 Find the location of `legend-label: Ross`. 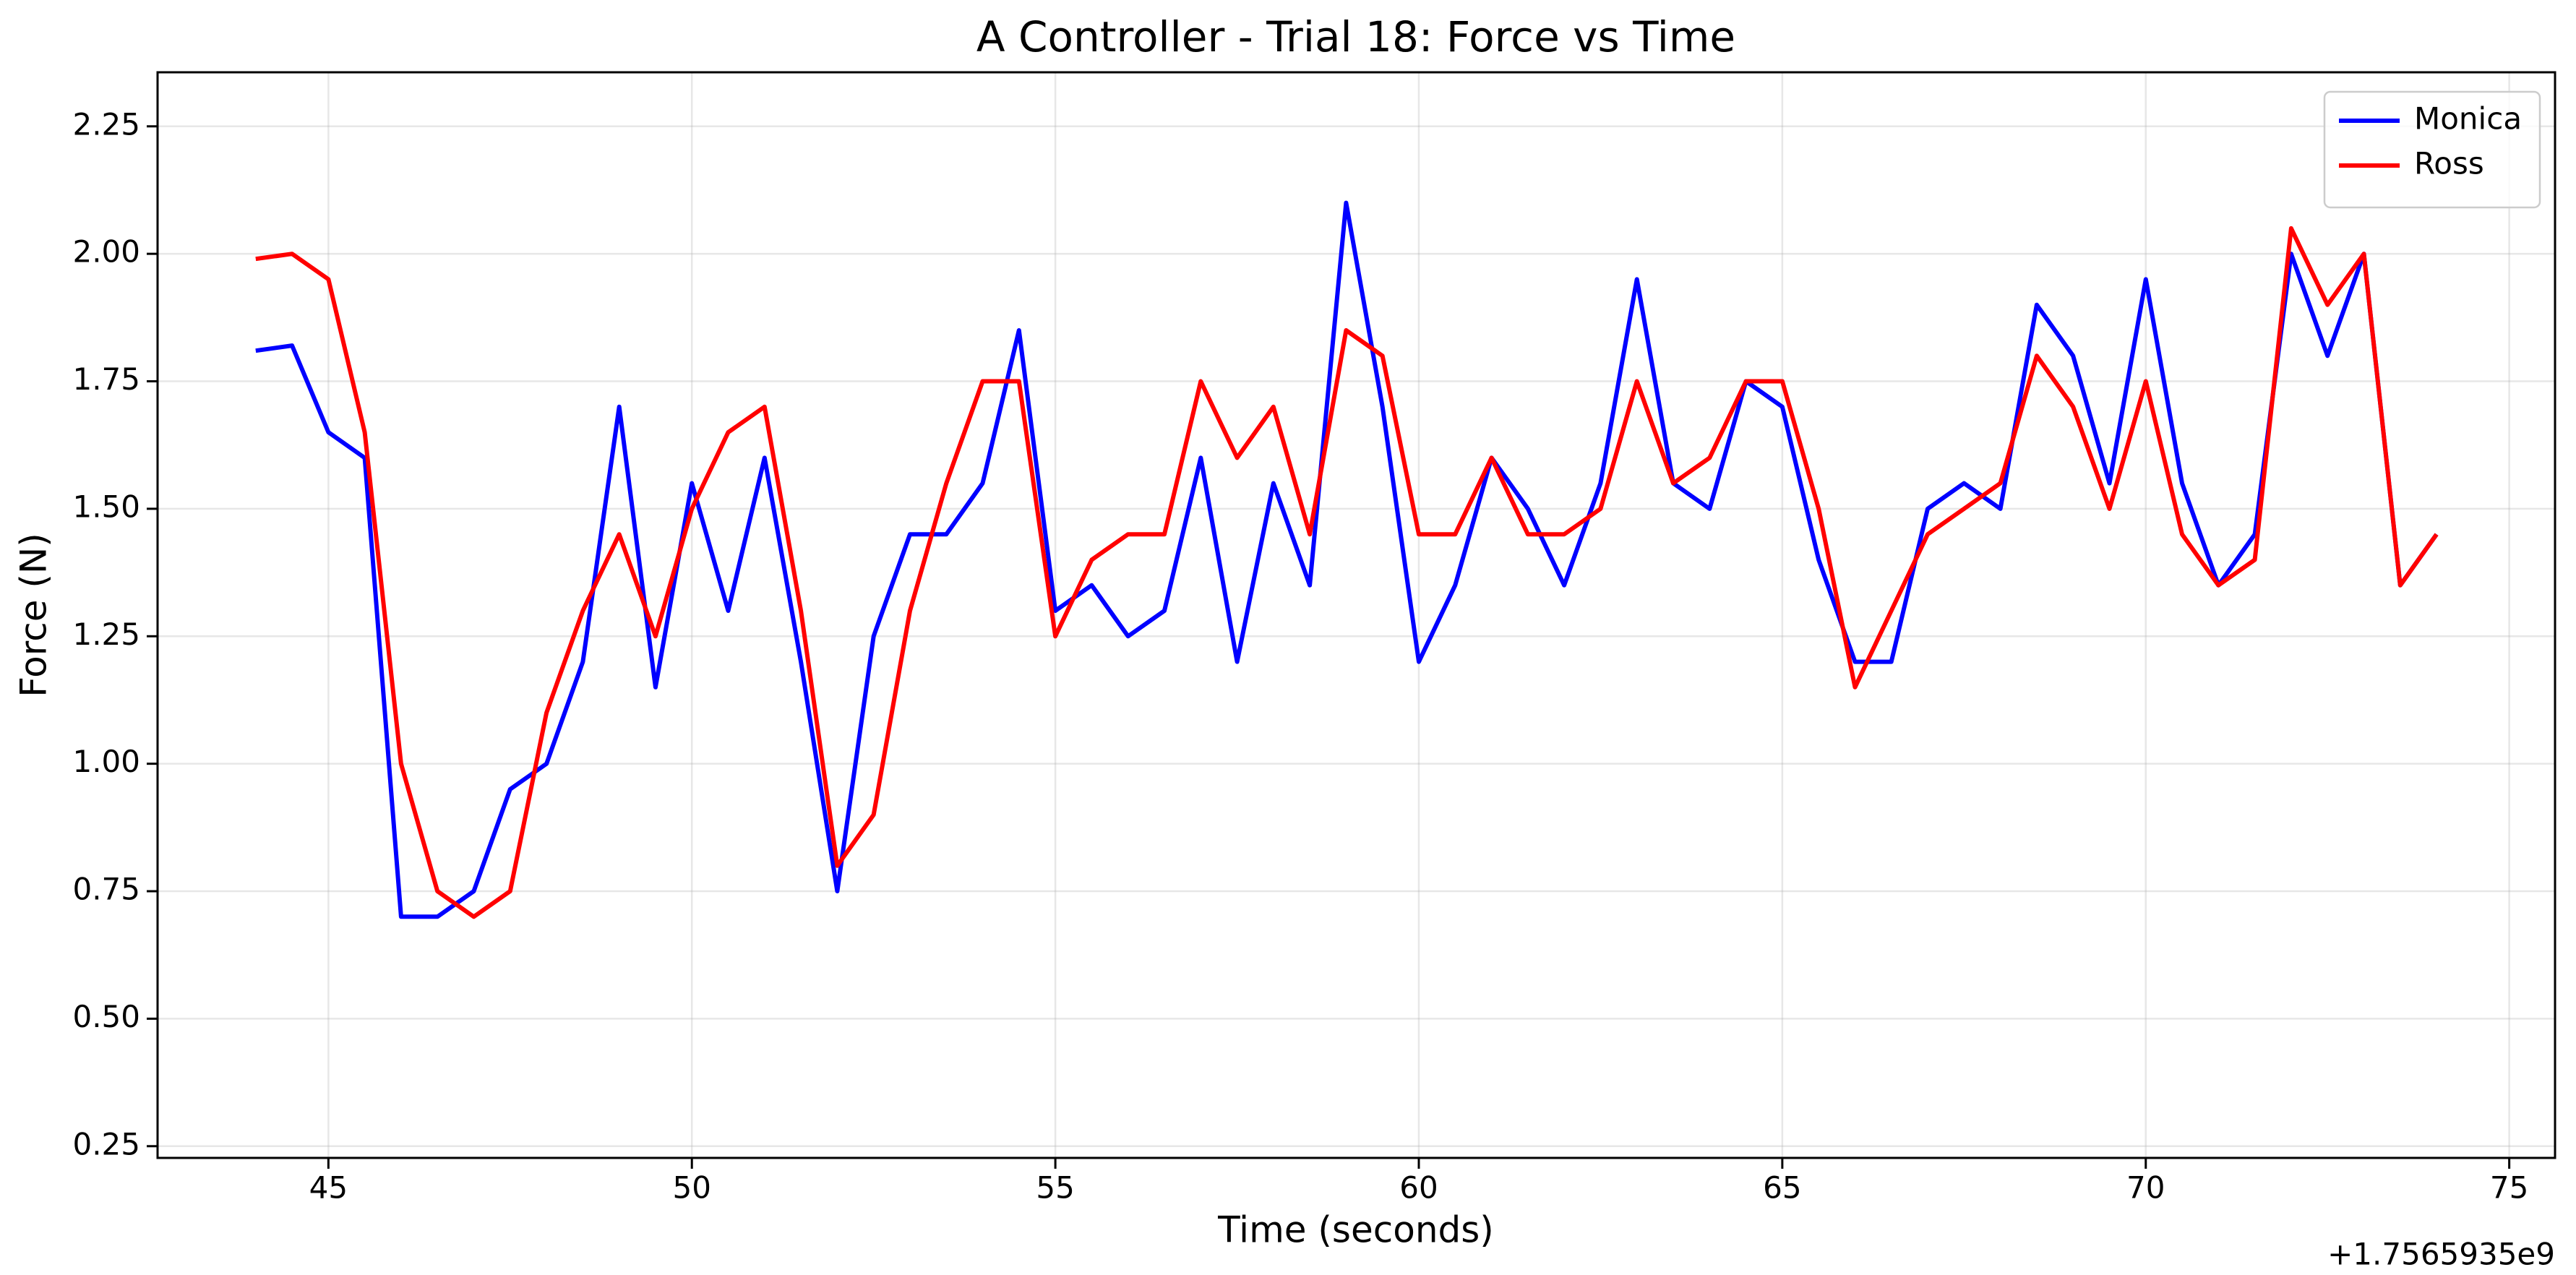

legend-label: Ross is located at coordinates (2449, 163).